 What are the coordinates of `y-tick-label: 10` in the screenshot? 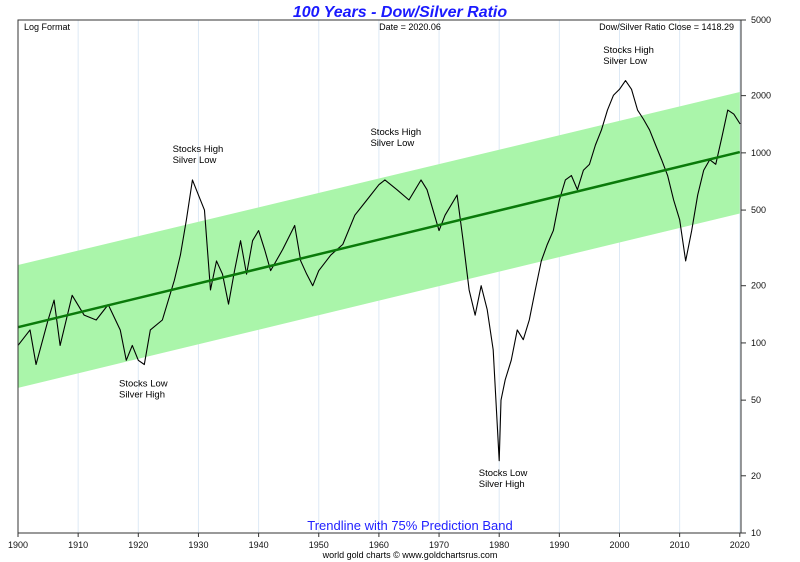 It's located at (756, 533).